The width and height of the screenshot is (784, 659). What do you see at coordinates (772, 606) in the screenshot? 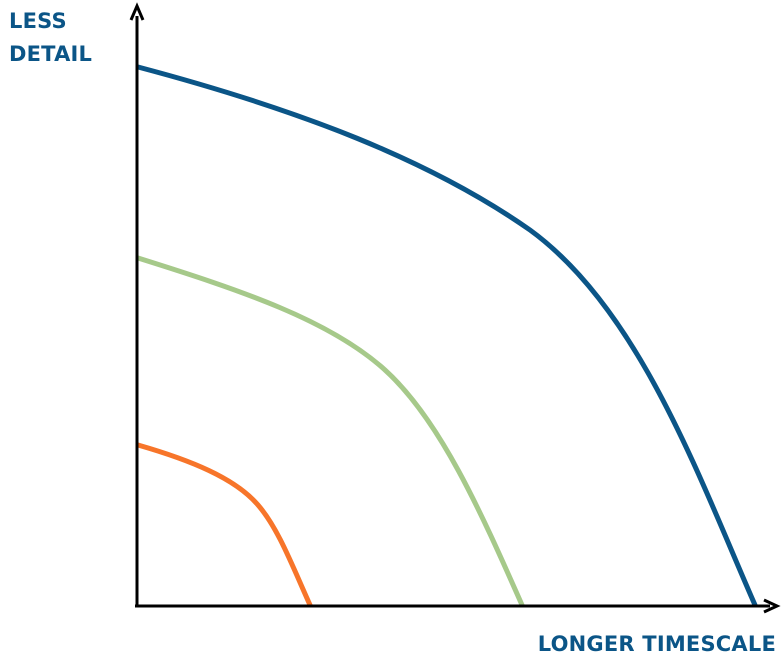
I see `x-axis-arrowhead` at bounding box center [772, 606].